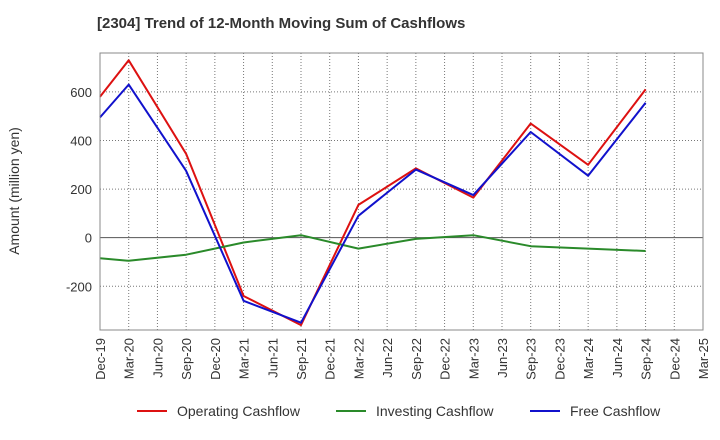 The image size is (720, 440). What do you see at coordinates (502, 358) in the screenshot?
I see `x-tick-label: Jun-23` at bounding box center [502, 358].